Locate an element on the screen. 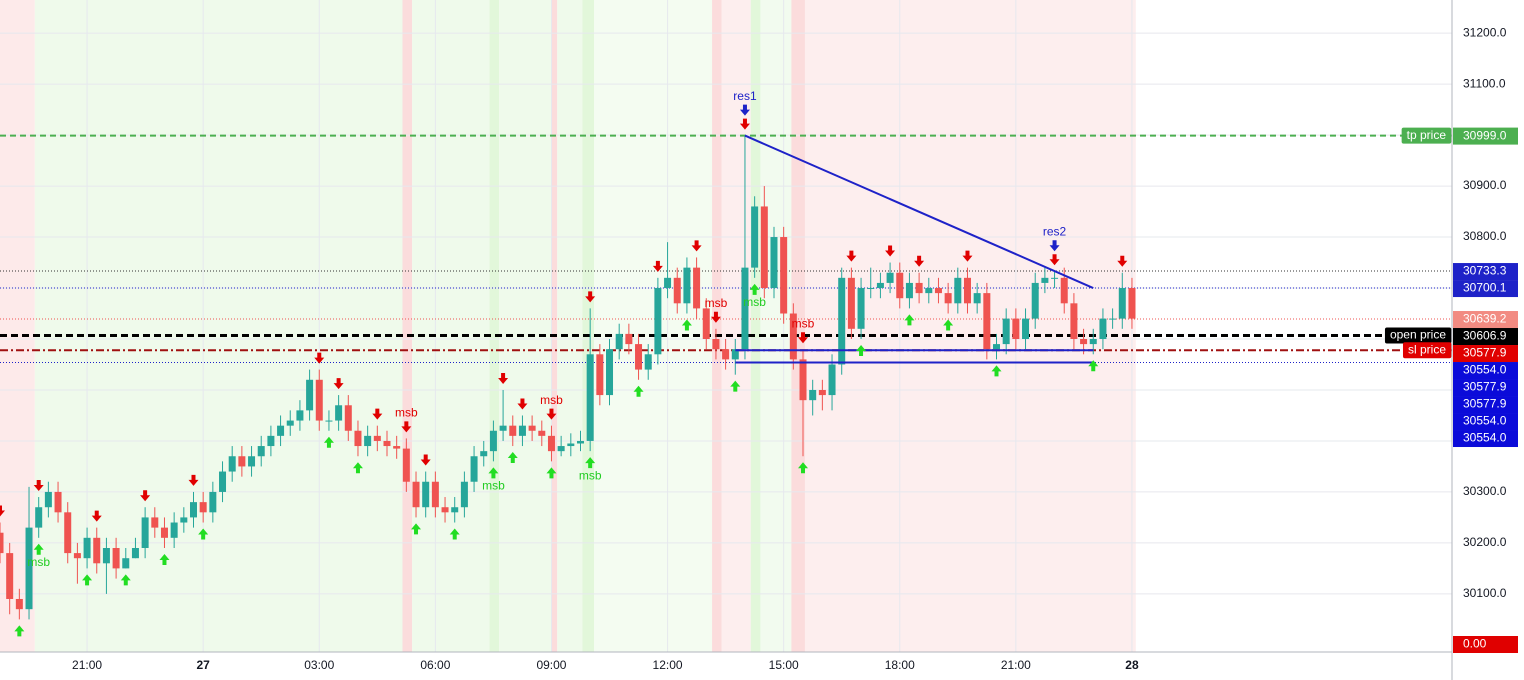  level-tag: tp price is located at coordinates (1427, 135).